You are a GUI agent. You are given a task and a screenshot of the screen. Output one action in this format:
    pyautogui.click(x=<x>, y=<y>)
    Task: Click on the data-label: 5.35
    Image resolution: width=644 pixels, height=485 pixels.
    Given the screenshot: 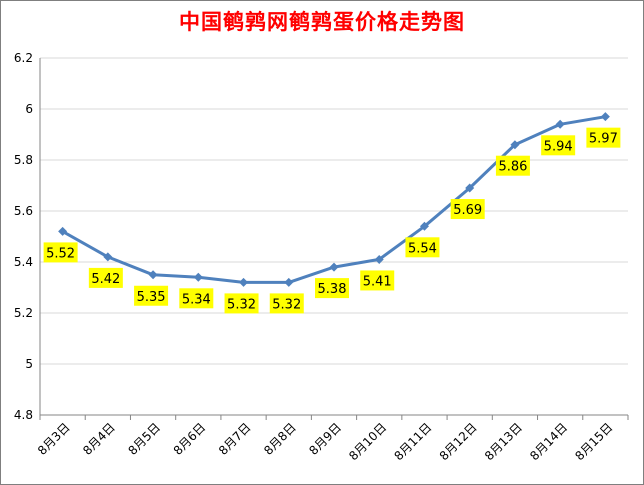 What is the action you would take?
    pyautogui.click(x=151, y=297)
    